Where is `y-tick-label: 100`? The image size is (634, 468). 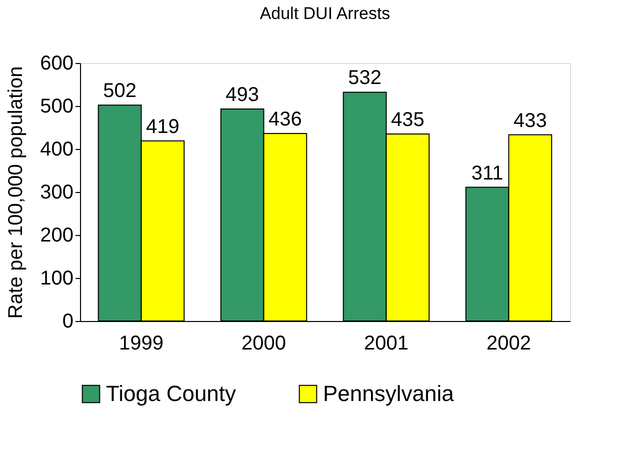 y-tick-label: 100 is located at coordinates (57, 279).